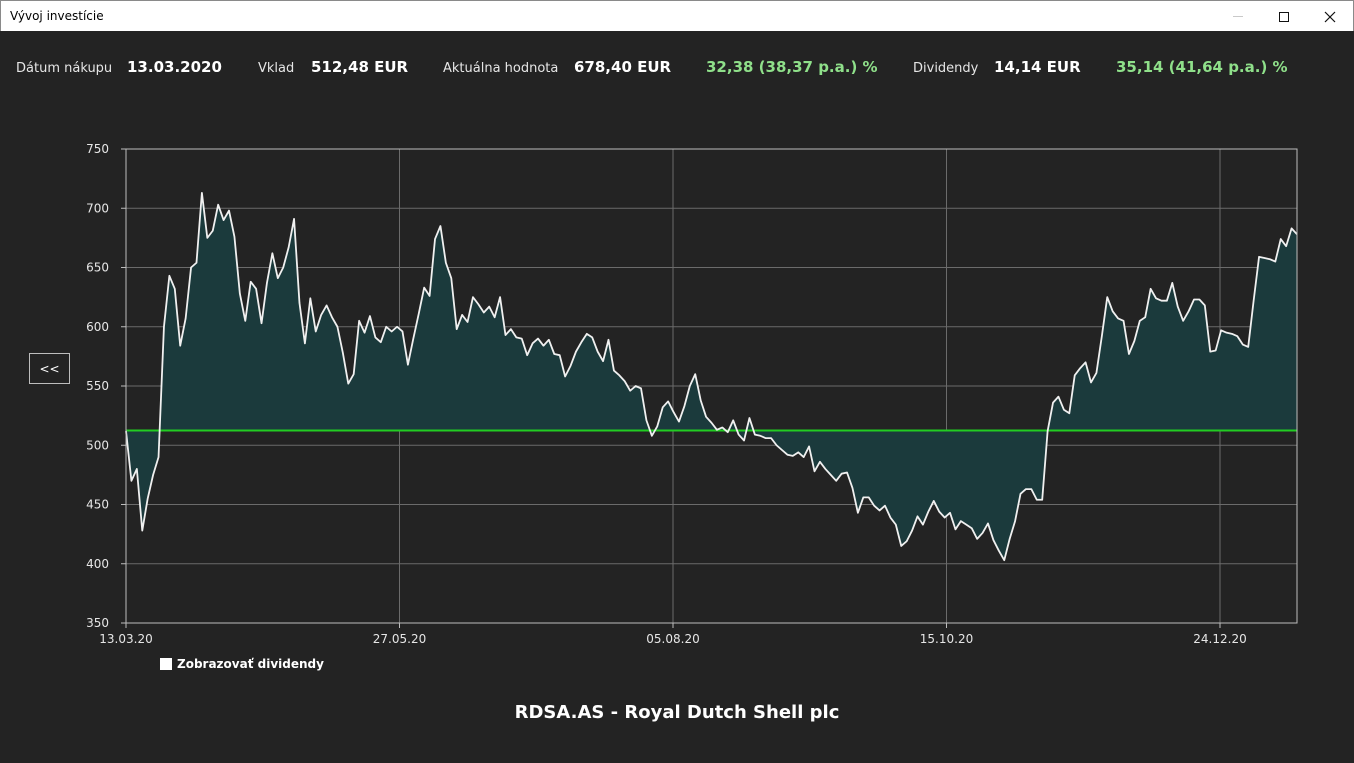 This screenshot has width=1354, height=763. I want to click on x-tick-label: 24.12.20, so click(1219, 639).